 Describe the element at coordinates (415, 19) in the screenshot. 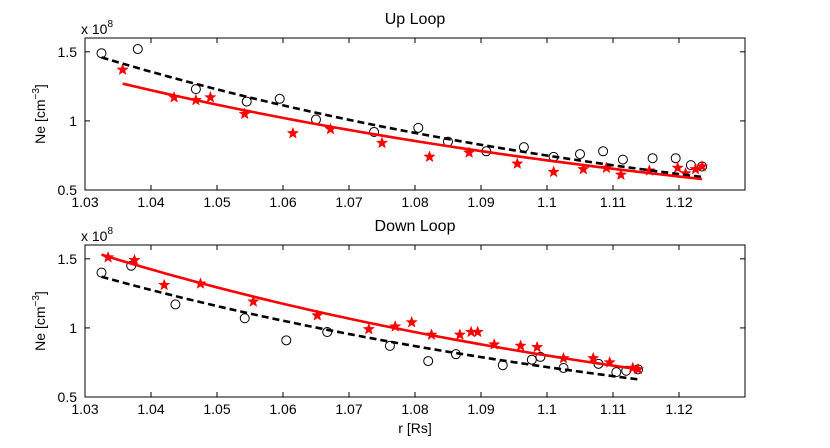

I see `chart-title: Up Loop` at that location.